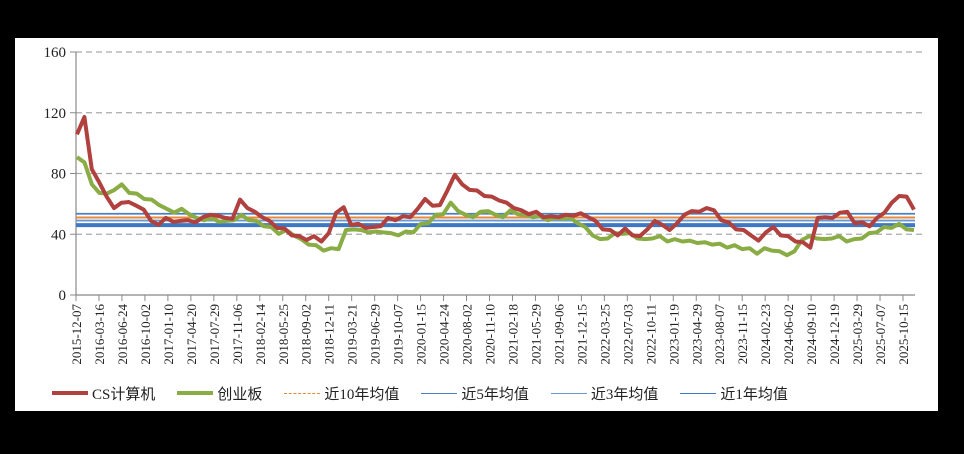  What do you see at coordinates (421, 334) in the screenshot?
I see `x-tick-label: 2020-01-15` at bounding box center [421, 334].